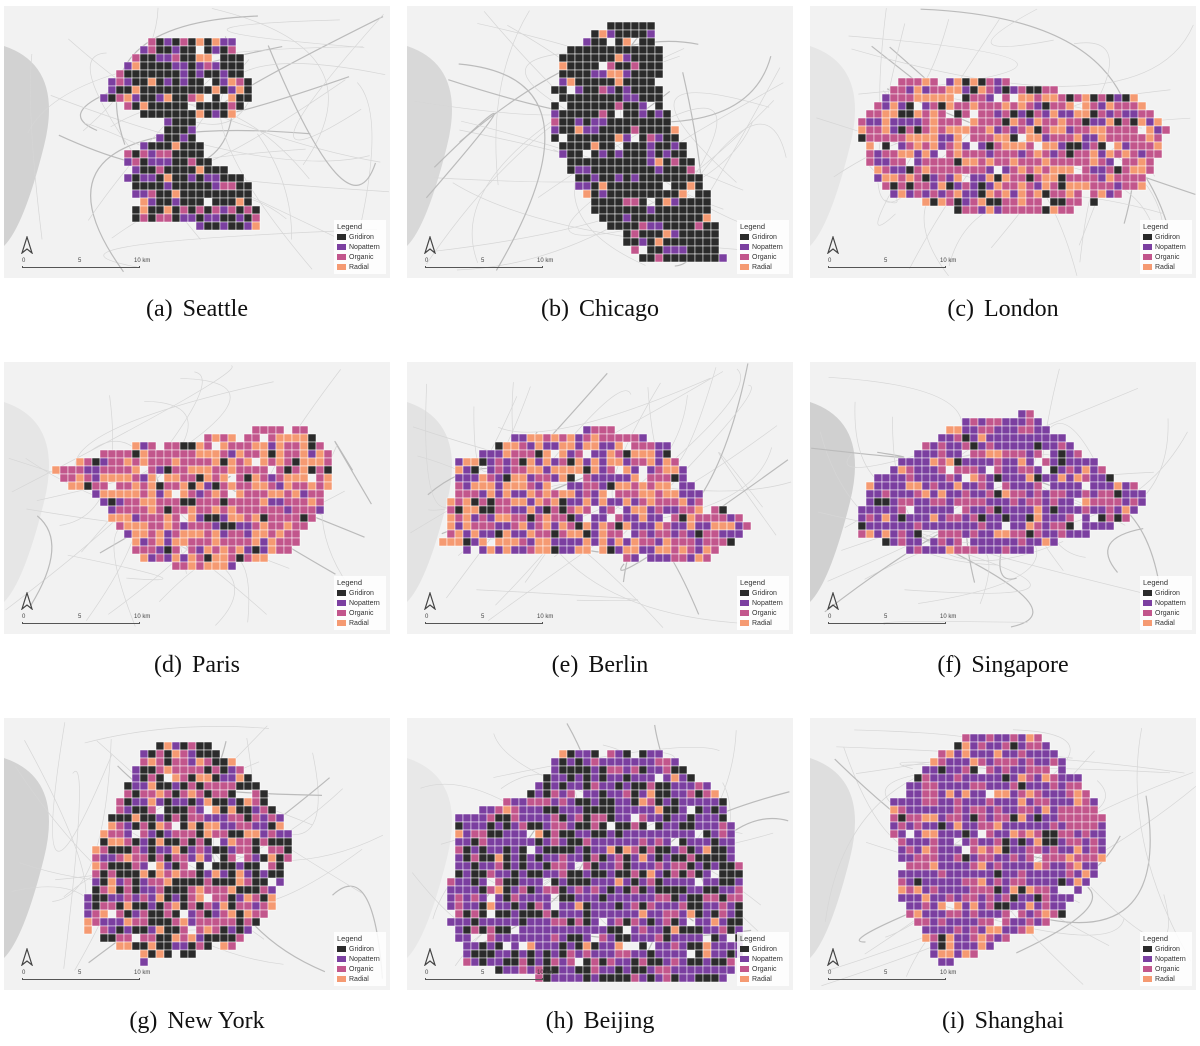 The width and height of the screenshot is (1200, 1046). Describe the element at coordinates (595, 866) in the screenshot. I see `pattern-cells` at that location.